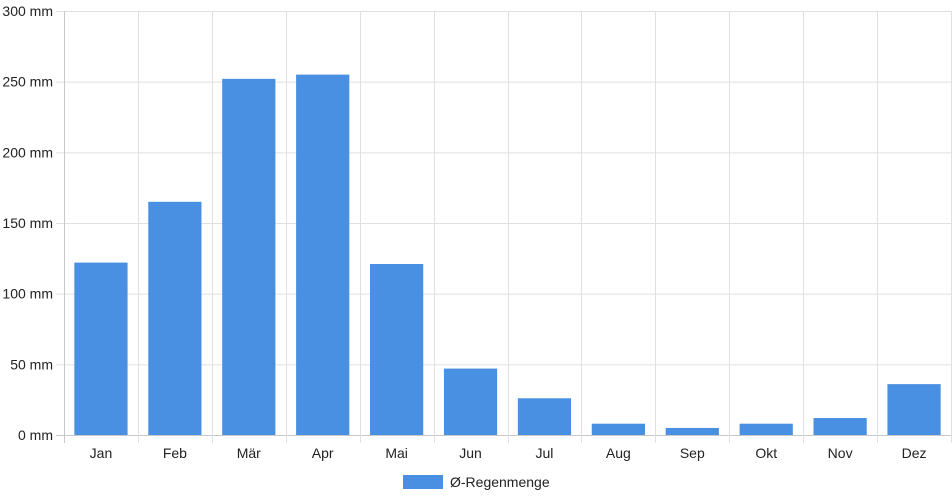 This screenshot has height=500, width=952. Describe the element at coordinates (840, 426) in the screenshot. I see `bar-nov` at that location.